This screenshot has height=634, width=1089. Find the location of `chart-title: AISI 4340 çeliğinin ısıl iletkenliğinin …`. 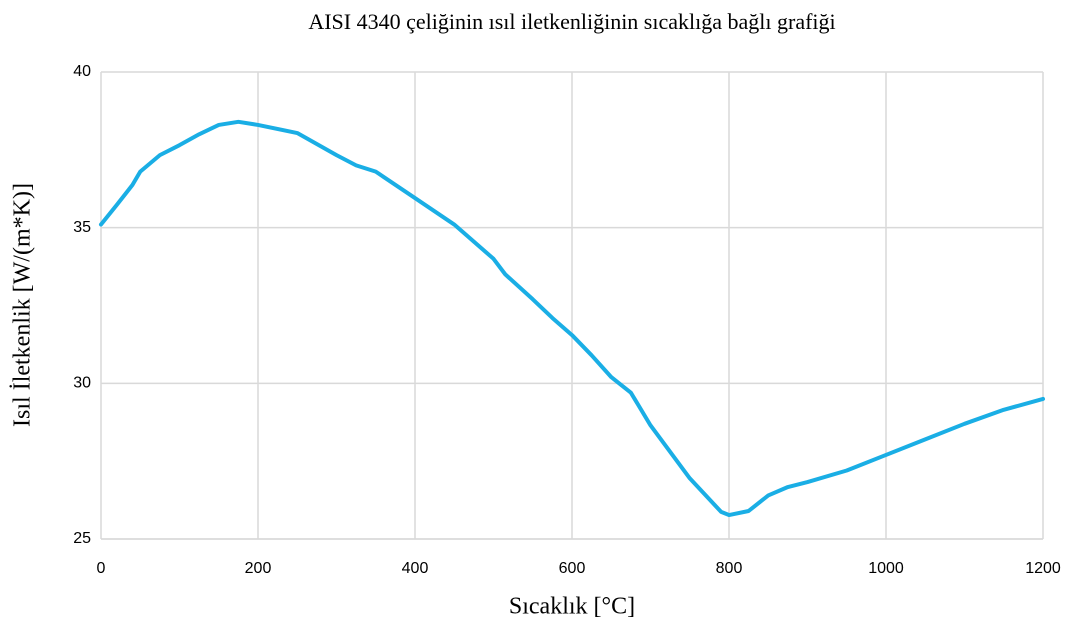

chart-title: AISI 4340 çeliğinin ısıl iletkenliğinin … is located at coordinates (571, 21).